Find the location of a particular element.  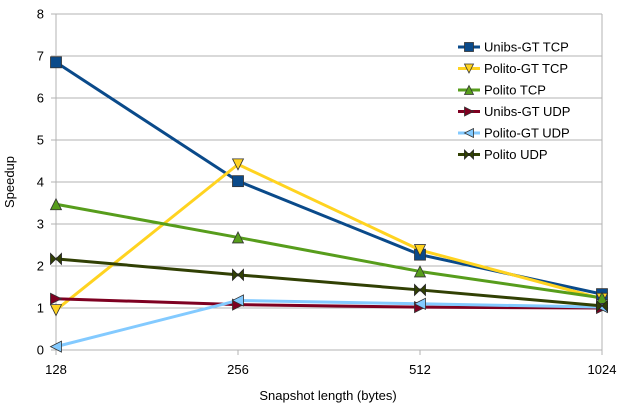

legend-label: Unibs-GT TCP is located at coordinates (526, 47).